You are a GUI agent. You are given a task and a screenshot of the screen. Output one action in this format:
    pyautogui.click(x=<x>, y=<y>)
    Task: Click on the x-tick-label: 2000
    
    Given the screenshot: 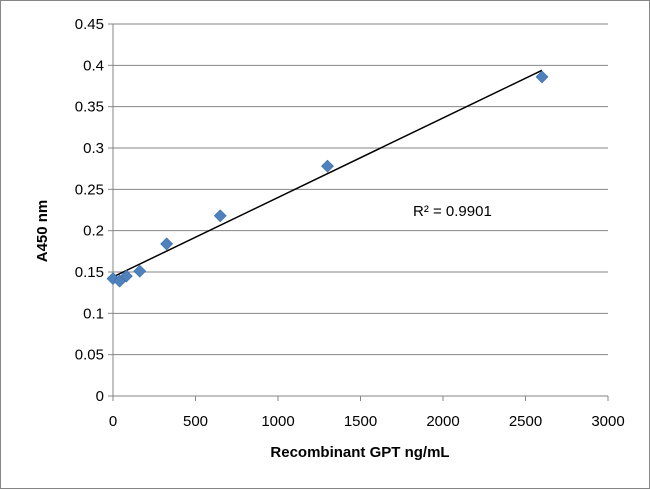 What is the action you would take?
    pyautogui.click(x=442, y=421)
    